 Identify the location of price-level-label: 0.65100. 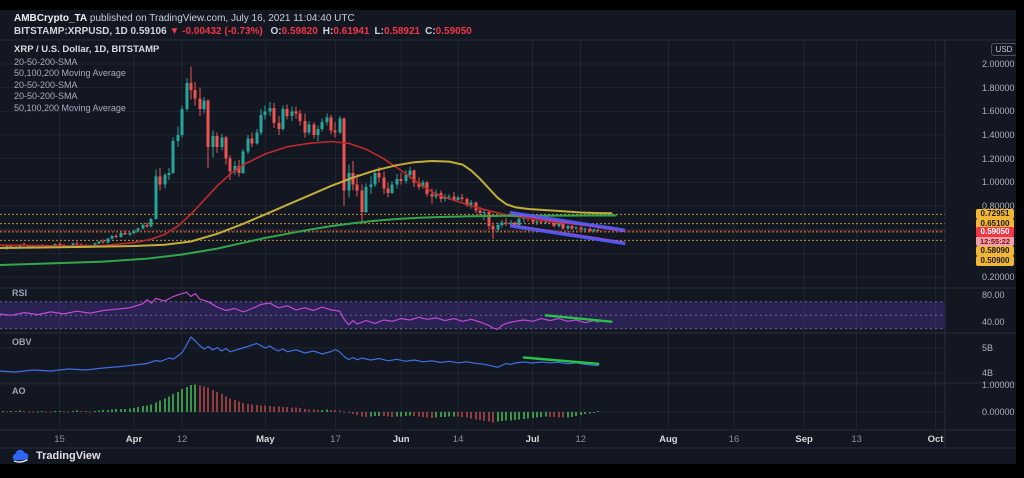
(995, 224).